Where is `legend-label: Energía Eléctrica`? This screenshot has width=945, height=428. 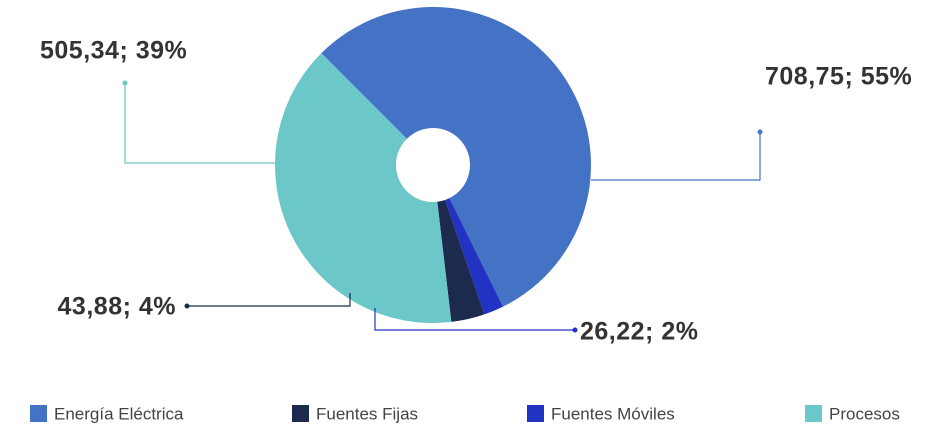
legend-label: Energía Eléctrica is located at coordinates (119, 413).